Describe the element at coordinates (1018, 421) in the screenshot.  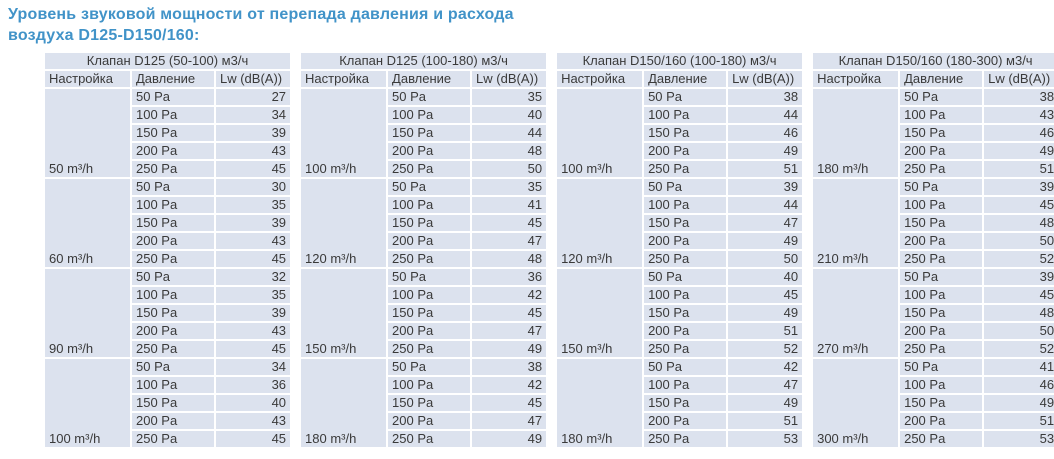
I see `lw-cell: 51` at that location.